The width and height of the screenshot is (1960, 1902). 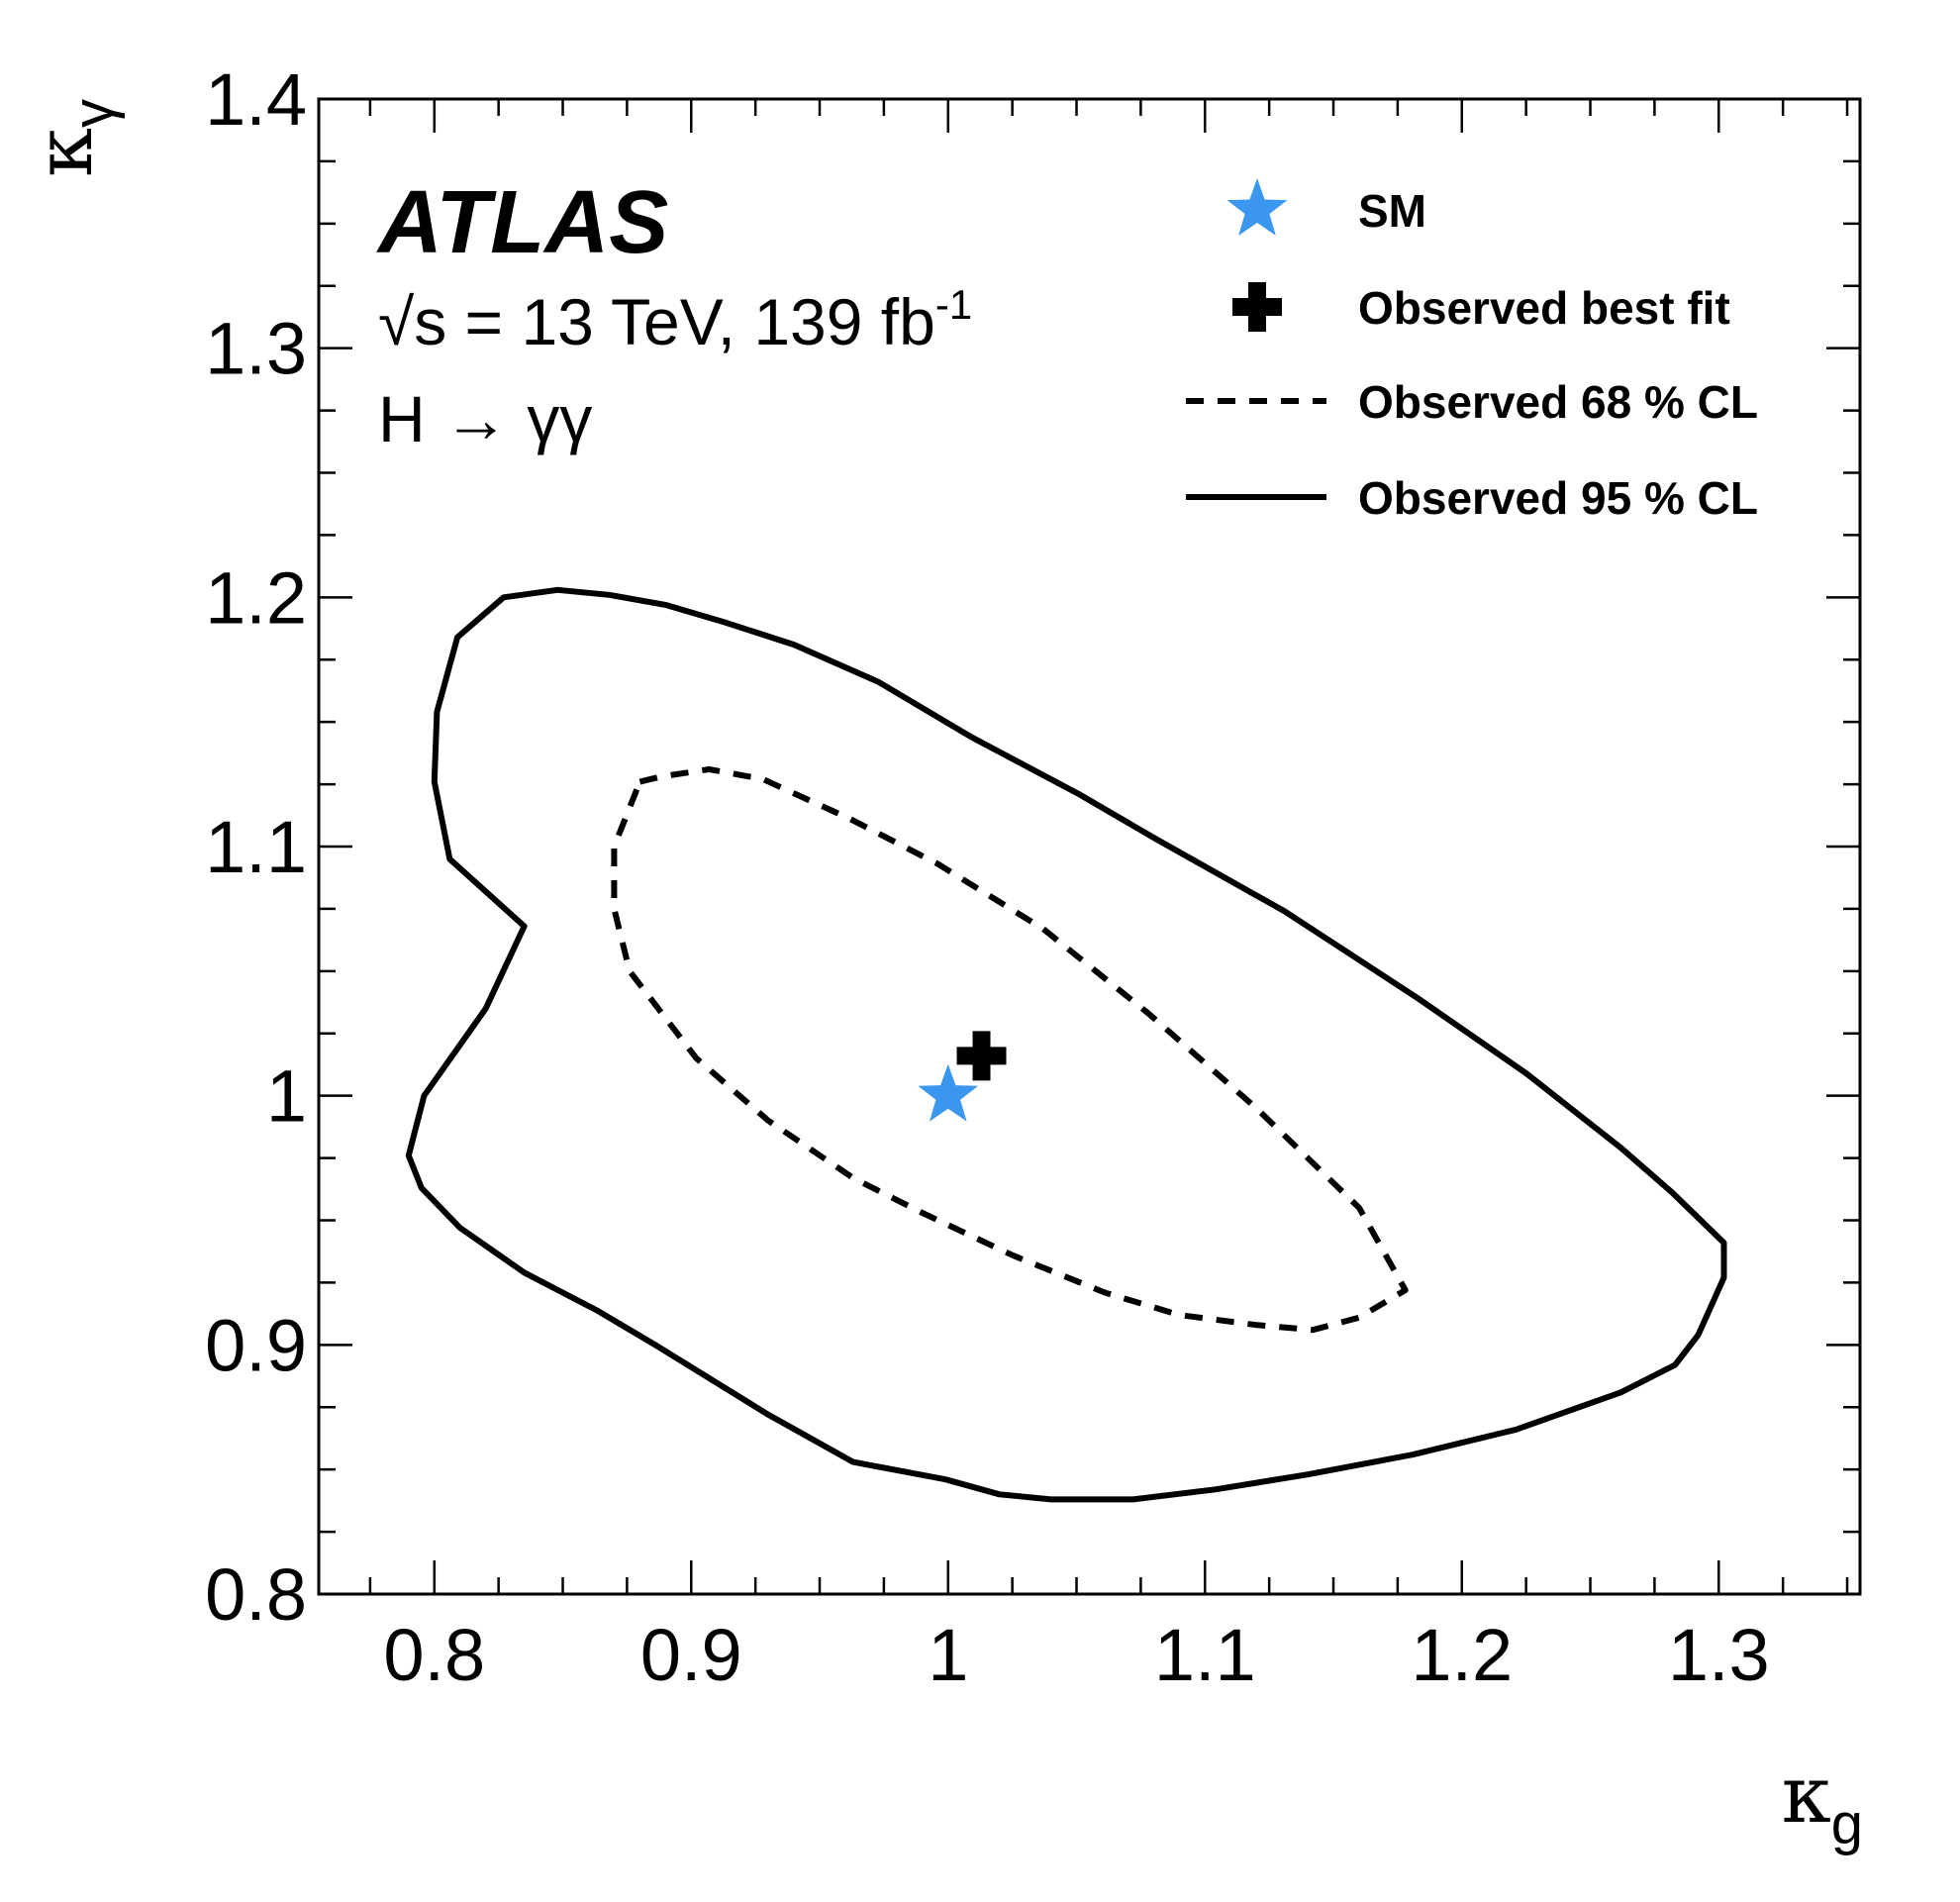 I want to click on y-axis-label-main: κ, so click(x=64, y=152).